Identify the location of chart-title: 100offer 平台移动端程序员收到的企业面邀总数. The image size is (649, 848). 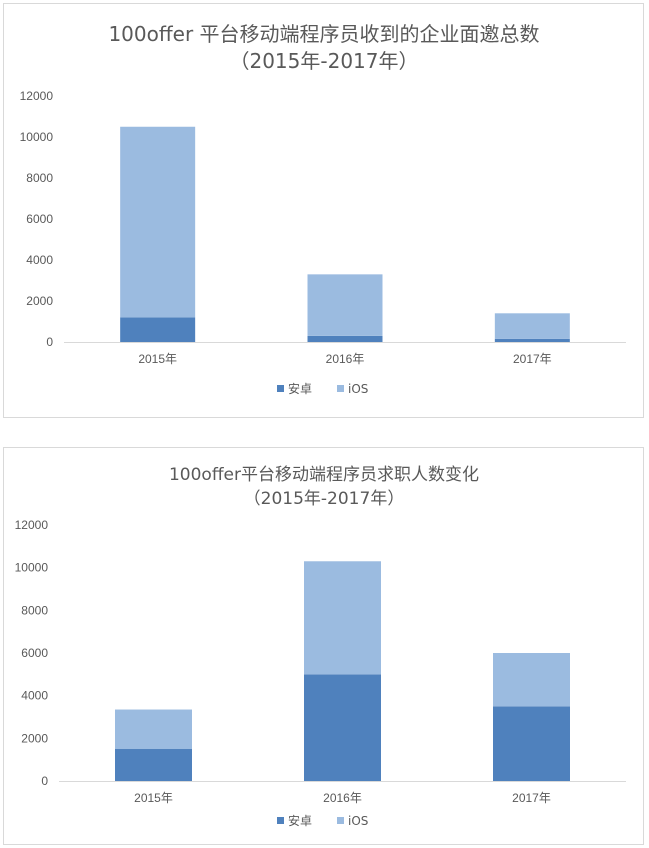
(323, 34).